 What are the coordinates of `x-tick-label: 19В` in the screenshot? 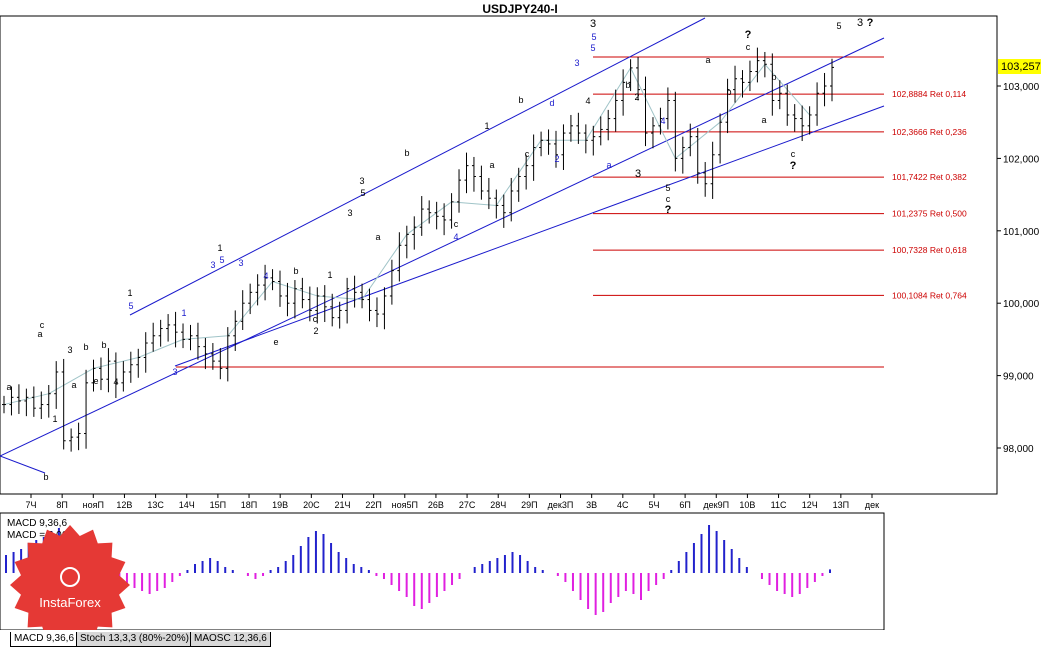 It's located at (280, 505).